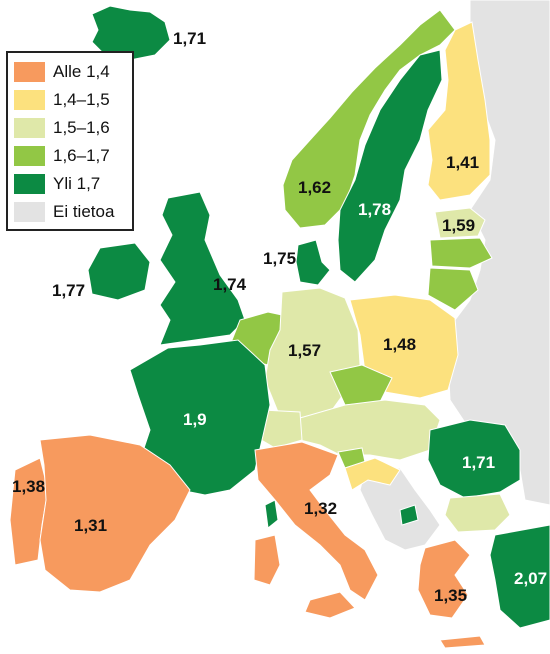 This screenshot has width=550, height=654. What do you see at coordinates (189, 38) in the screenshot?
I see `label-iceland: 1,71` at bounding box center [189, 38].